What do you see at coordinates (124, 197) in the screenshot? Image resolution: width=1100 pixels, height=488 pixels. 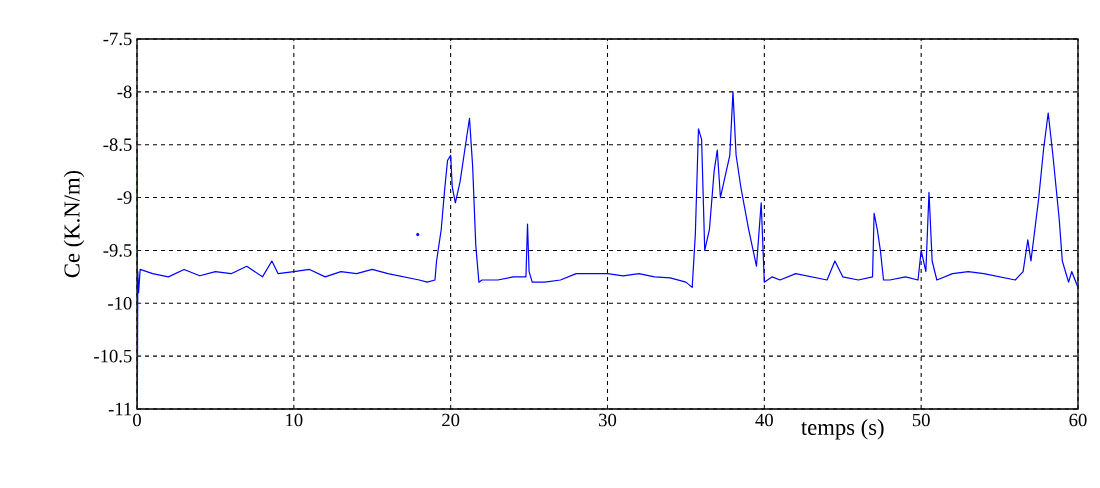 I see `y-tick-label: -9` at bounding box center [124, 197].